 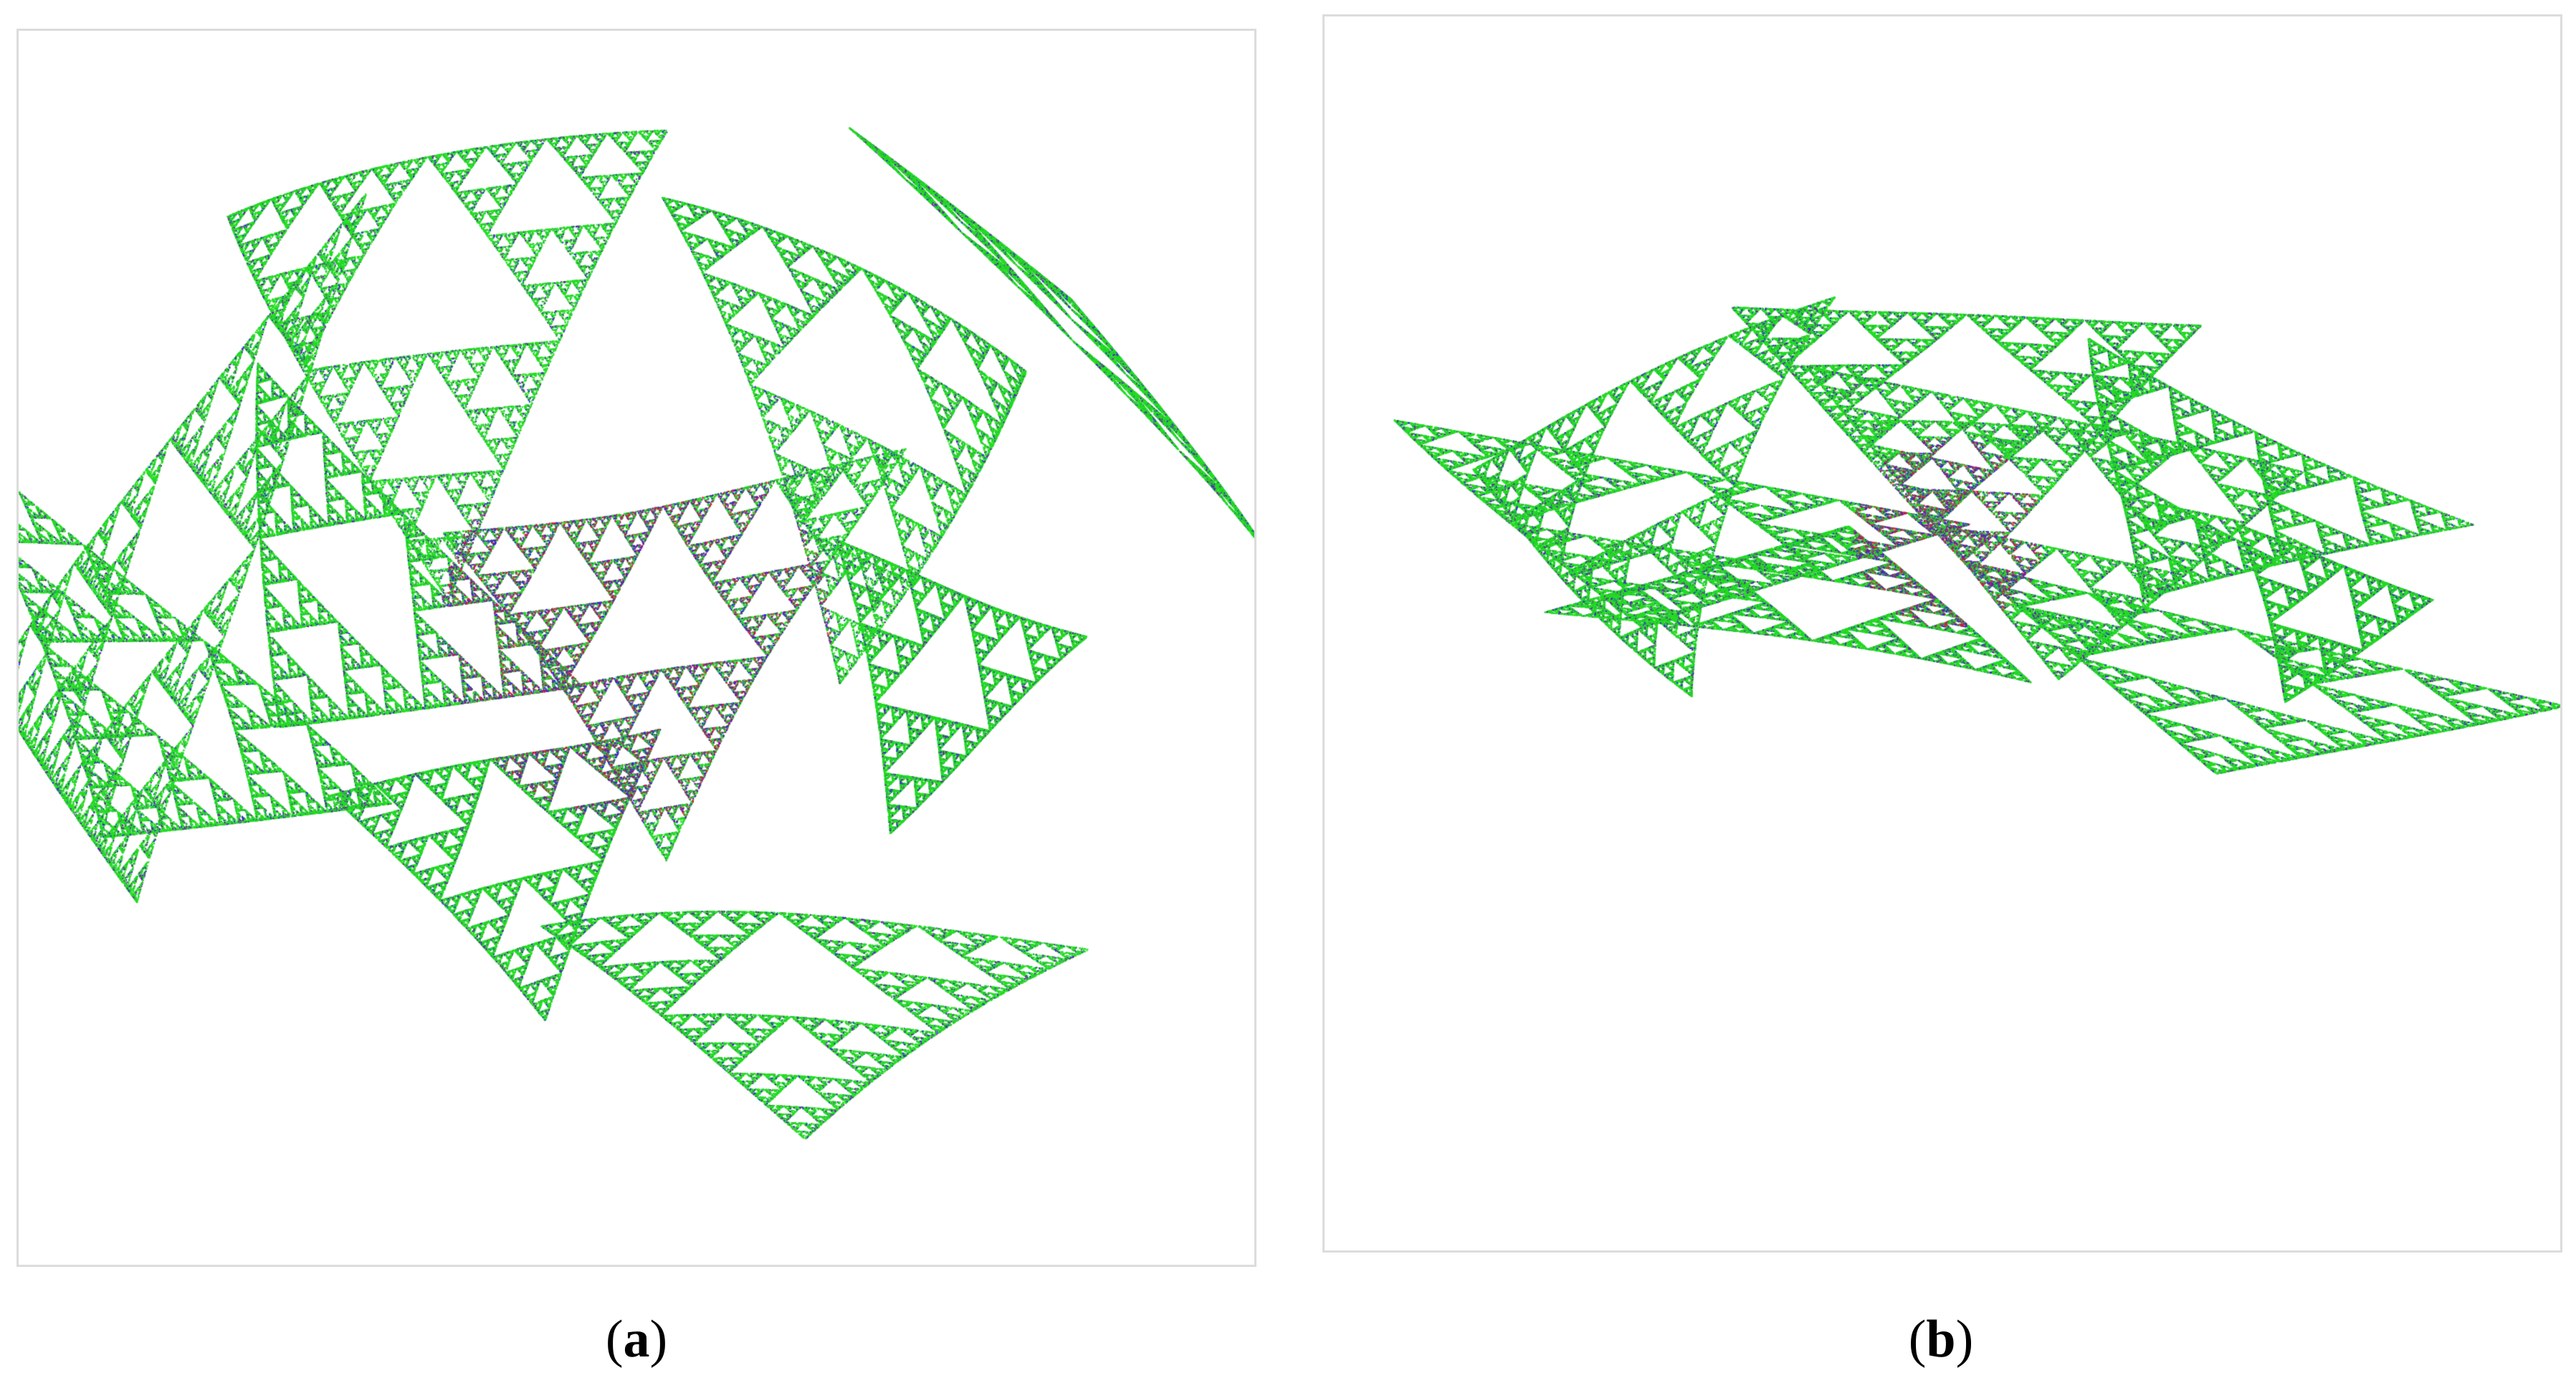 I want to click on caption-b: (b), so click(x=1941, y=1339).